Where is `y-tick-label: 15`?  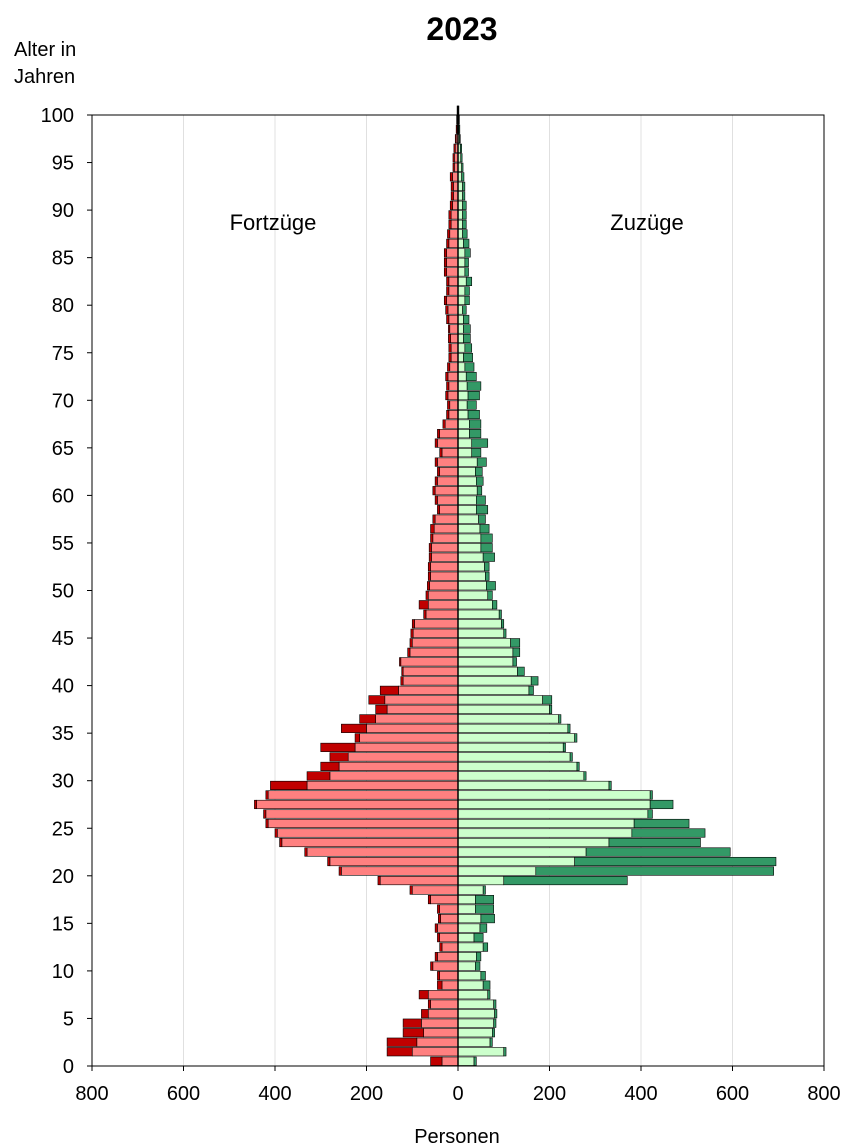
y-tick-label: 15 is located at coordinates (63, 924).